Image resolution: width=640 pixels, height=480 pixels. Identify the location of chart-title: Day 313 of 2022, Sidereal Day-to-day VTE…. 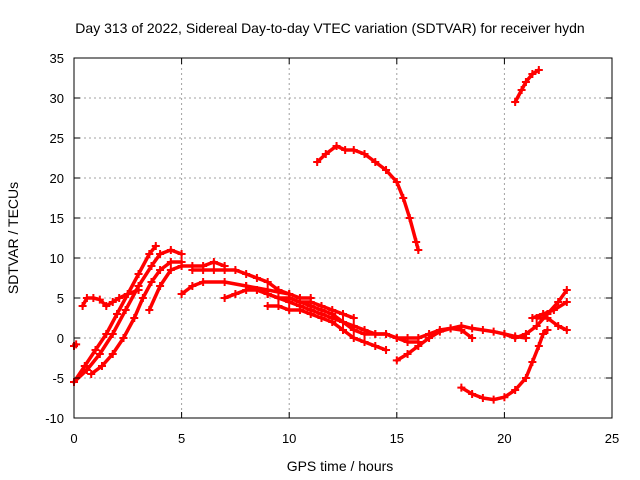
(329, 28).